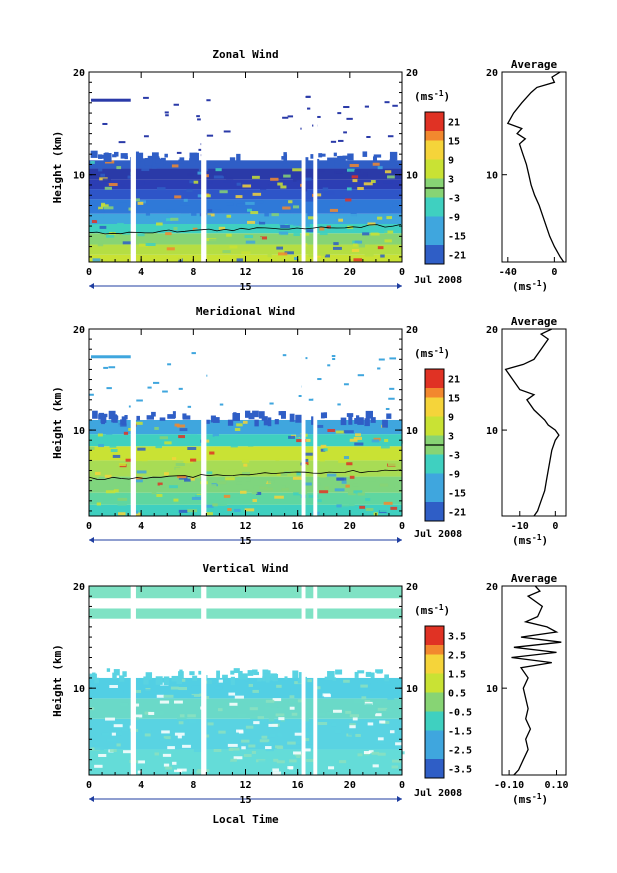  What do you see at coordinates (245, 800) in the screenshot?
I see `day-label: 15` at bounding box center [245, 800].